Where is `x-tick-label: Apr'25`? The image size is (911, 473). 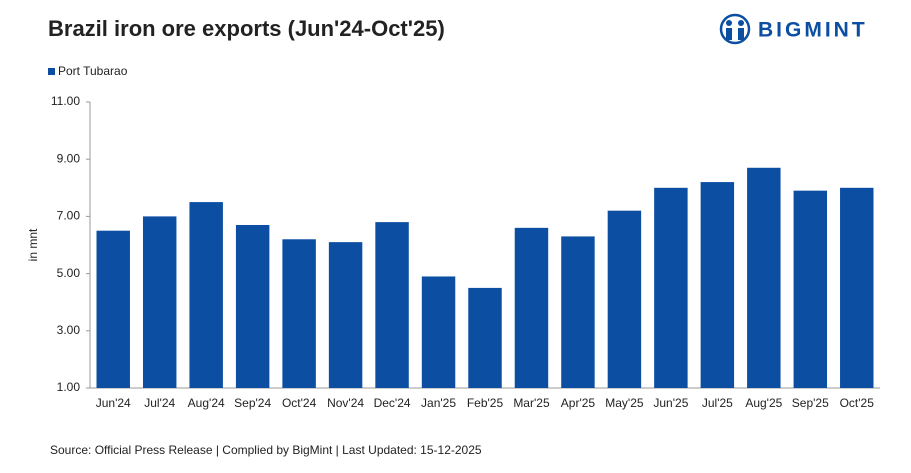 x-tick-label: Apr'25 is located at coordinates (578, 403).